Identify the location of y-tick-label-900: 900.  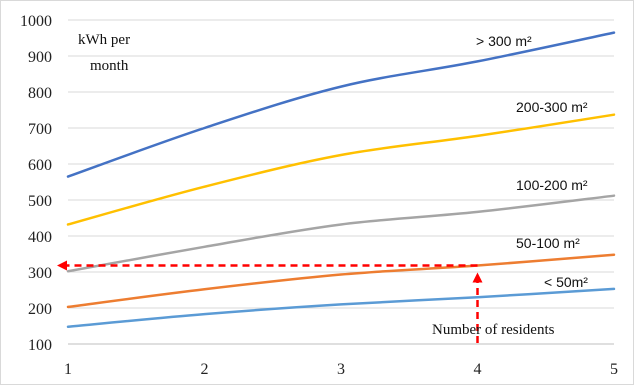
(40, 57).